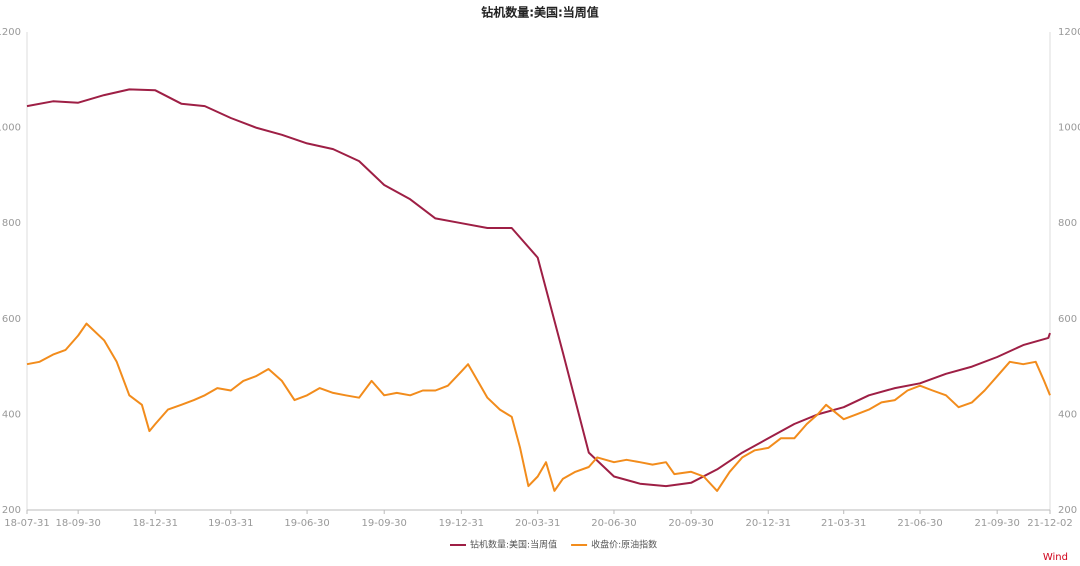  What do you see at coordinates (768, 523) in the screenshot?
I see `x-tick-label: 20-12-31` at bounding box center [768, 523].